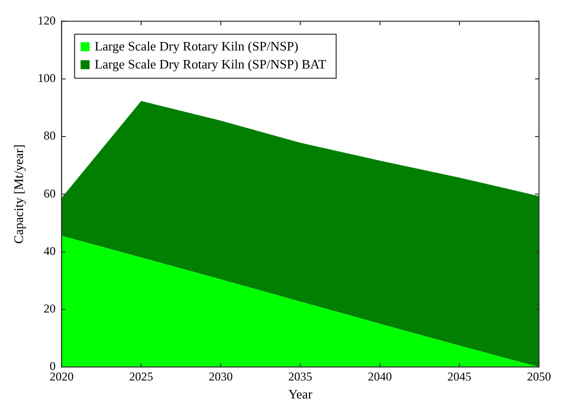 This screenshot has height=407, width=562. What do you see at coordinates (539, 376) in the screenshot?
I see `x-tick-label: 2050` at bounding box center [539, 376].